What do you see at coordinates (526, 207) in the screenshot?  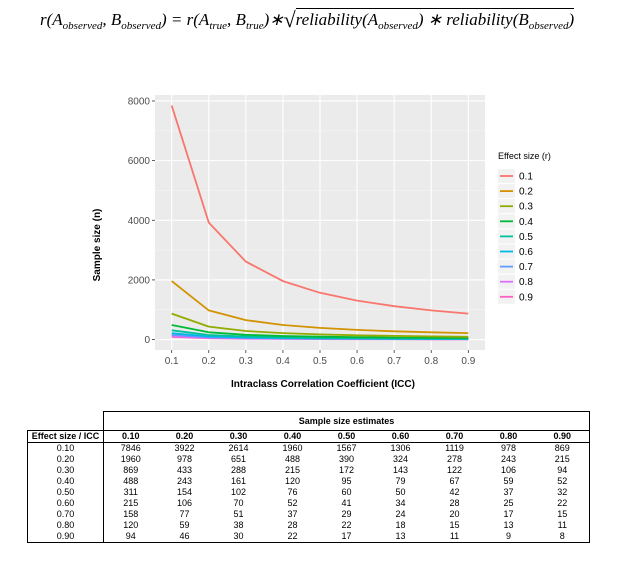 I see `legend-label: 0.3` at bounding box center [526, 207].